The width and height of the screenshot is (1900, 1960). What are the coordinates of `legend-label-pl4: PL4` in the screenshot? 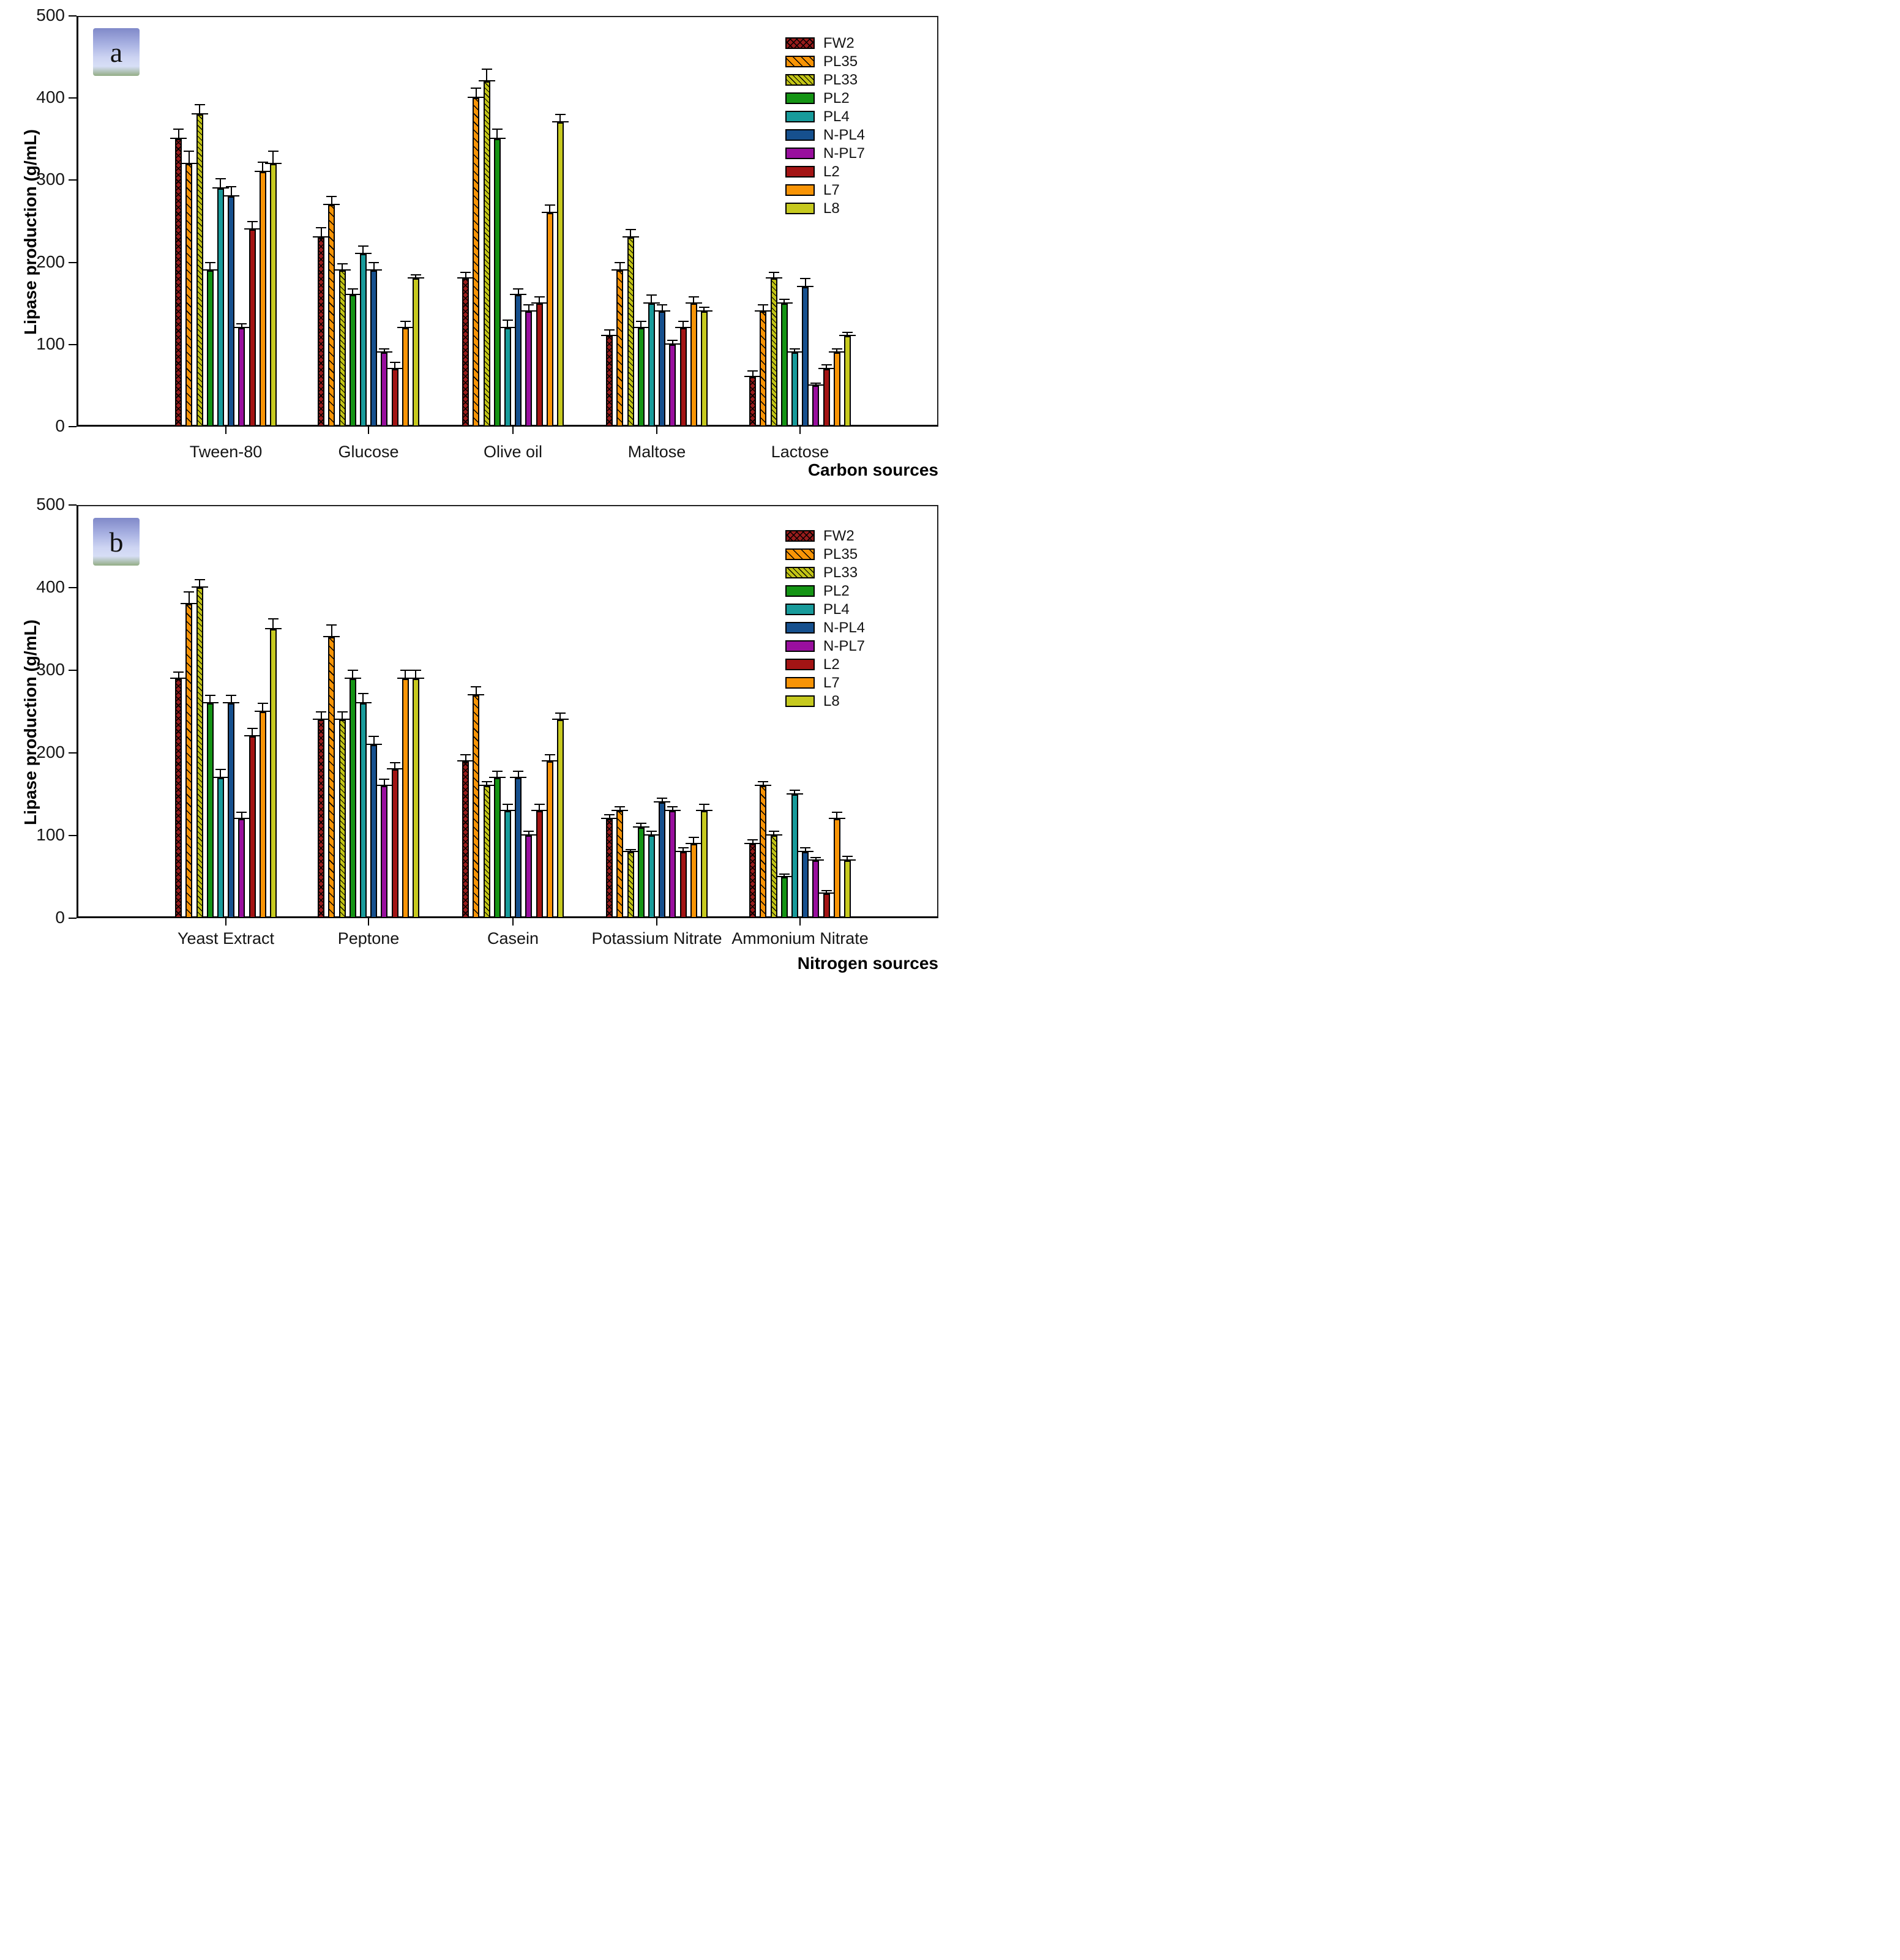 It's located at (837, 609).